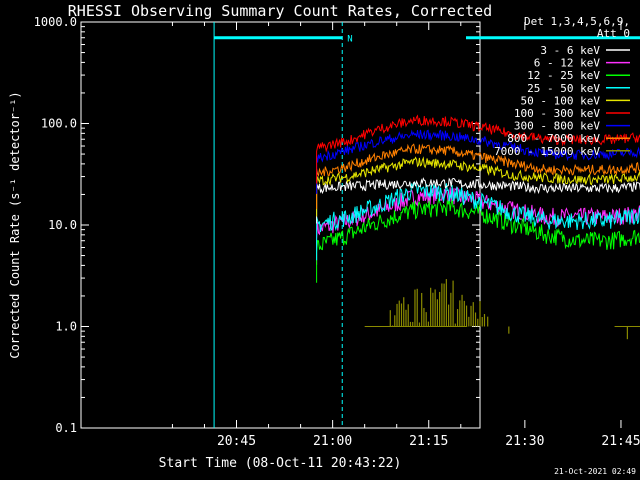  I want to click on legend-label: 3 - 6 keV, so click(570, 50).